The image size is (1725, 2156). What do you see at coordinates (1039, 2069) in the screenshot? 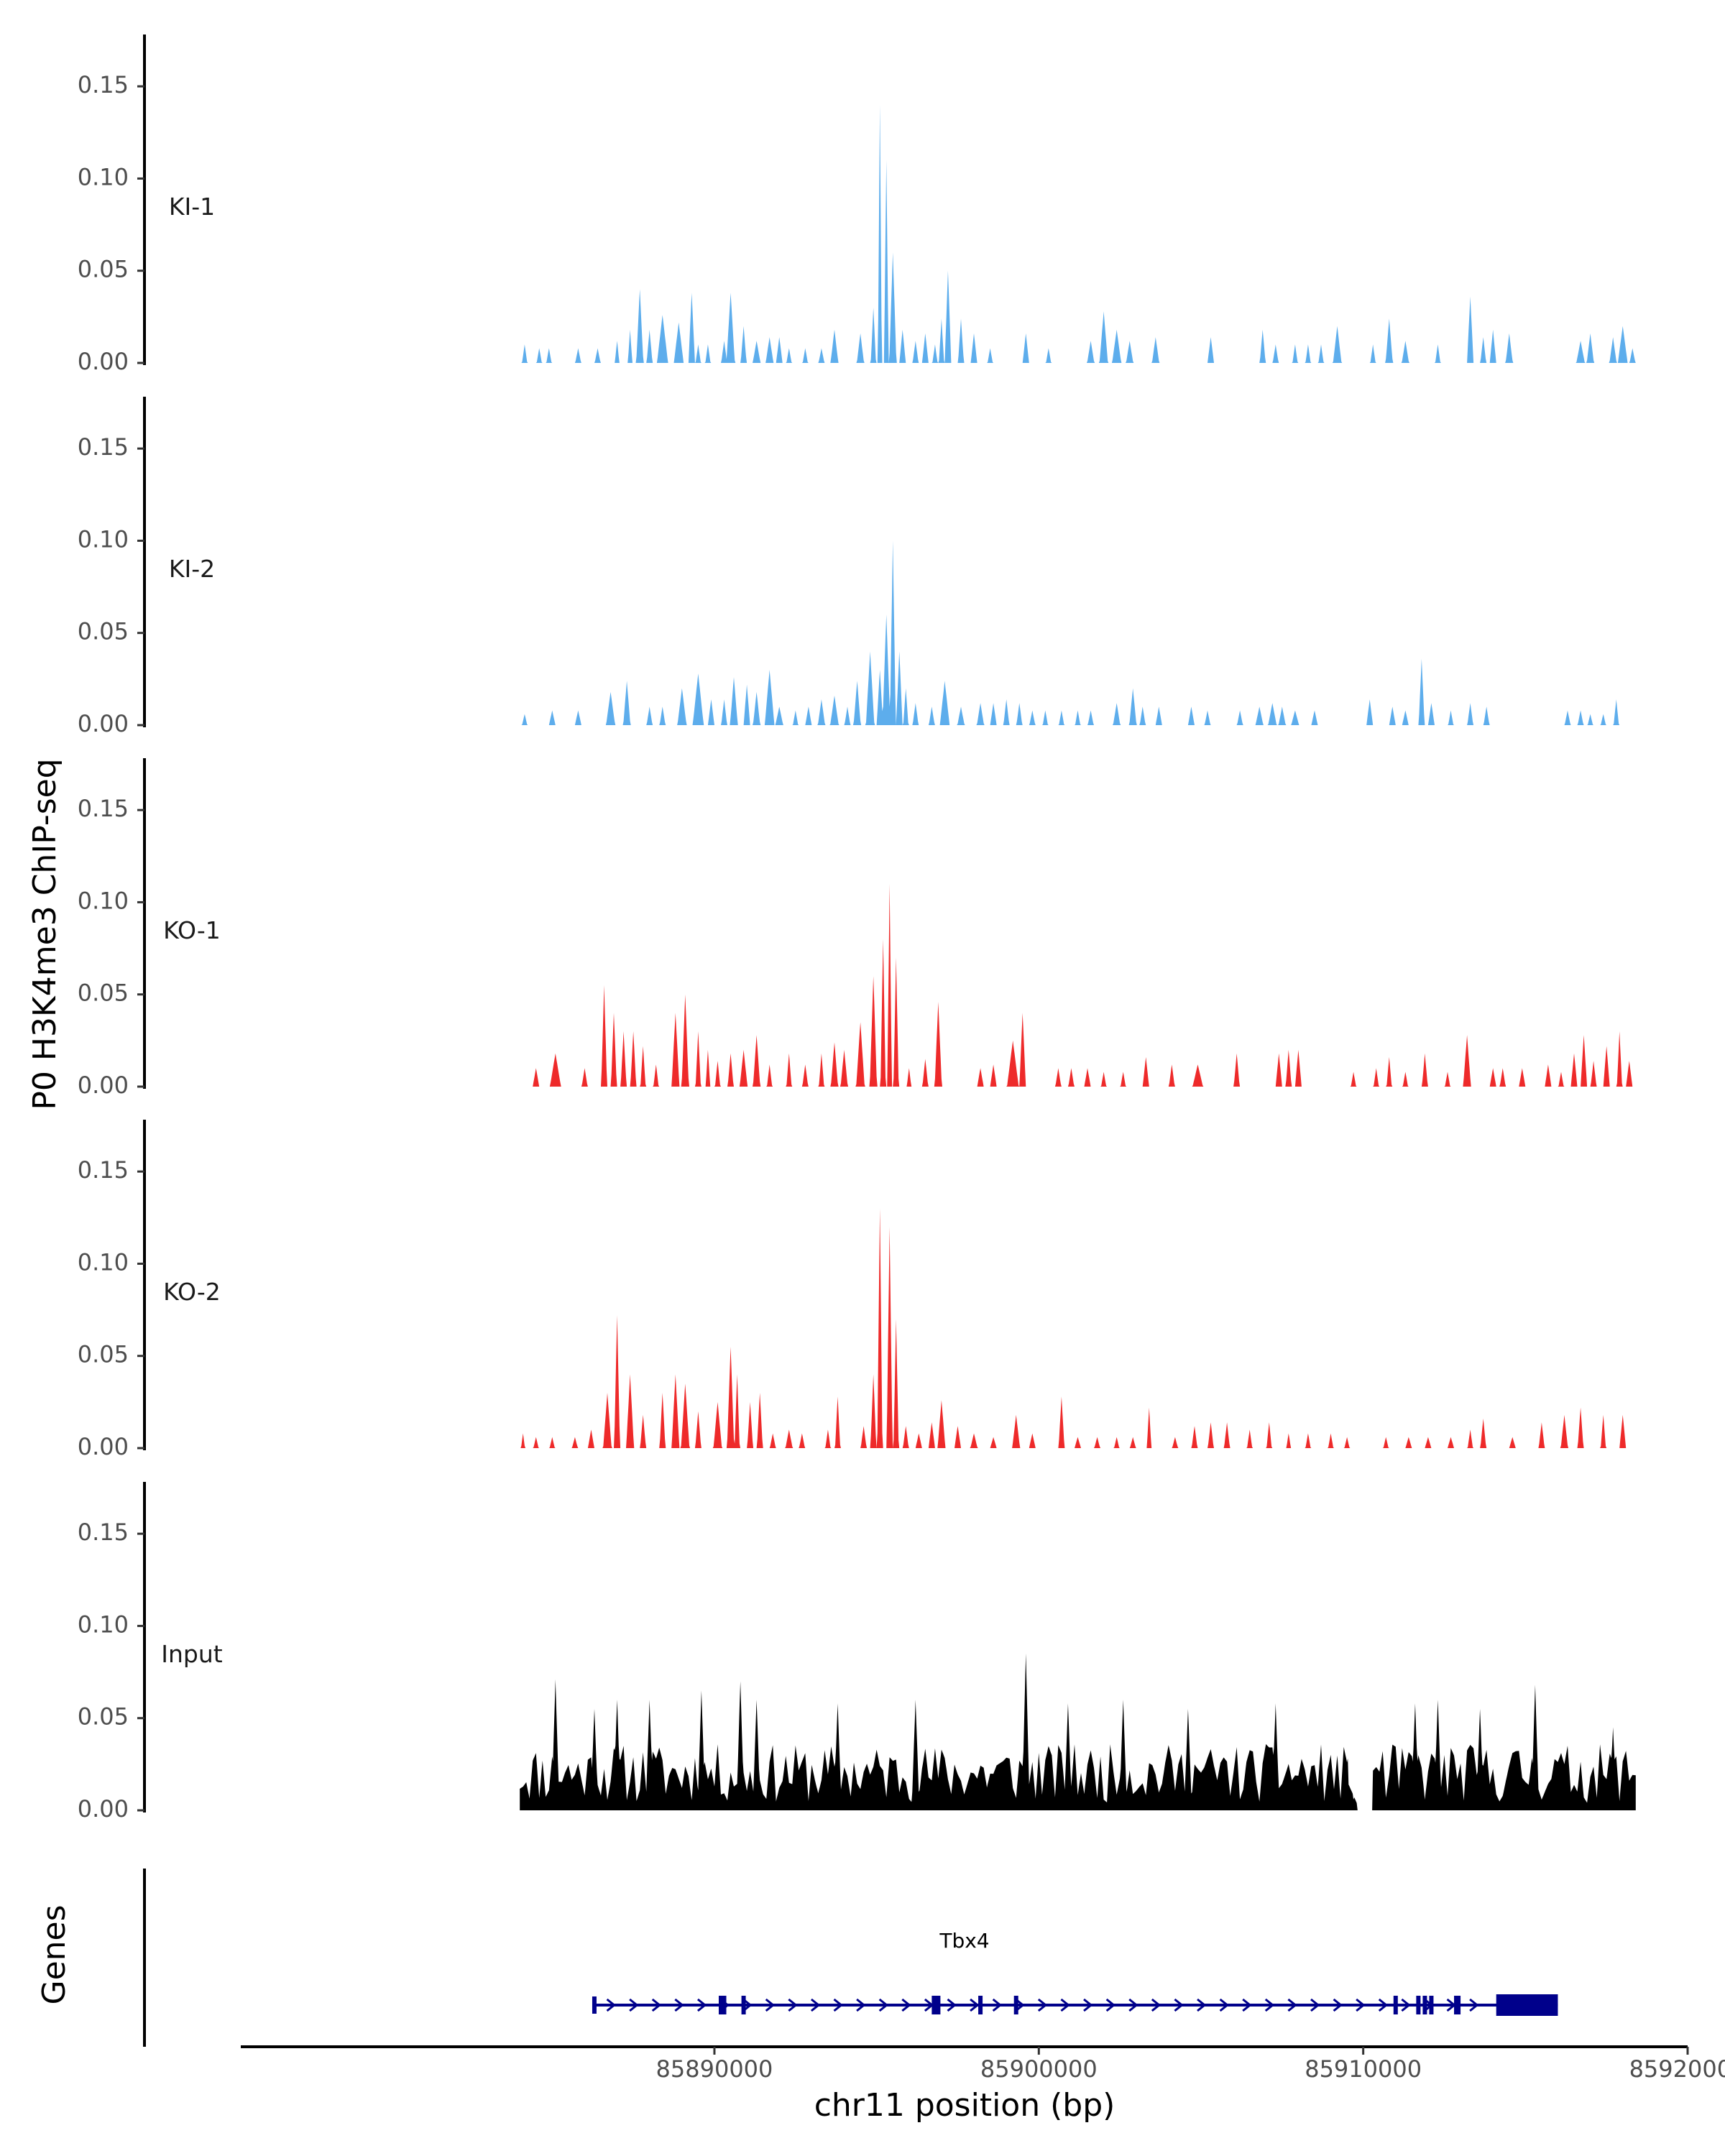
I see `x-tick-label: 85900000` at bounding box center [1039, 2069].